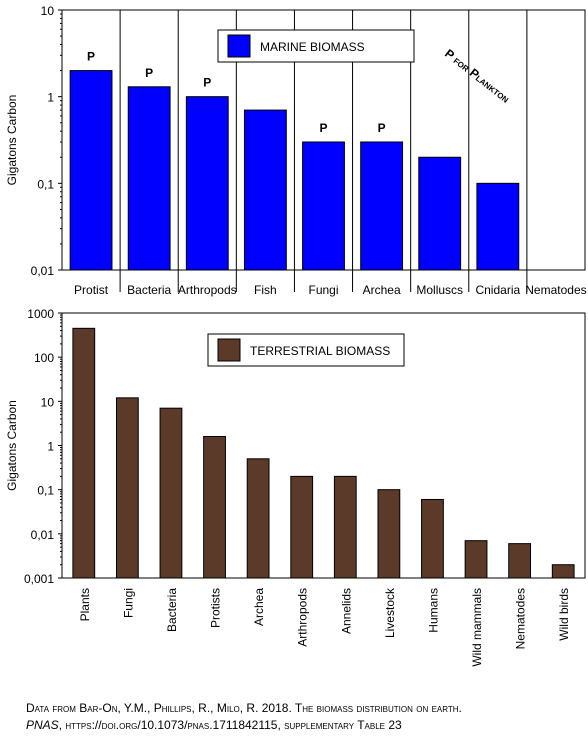 This screenshot has height=743, width=588. What do you see at coordinates (85, 604) in the screenshot?
I see `x-tick-label: Plants` at bounding box center [85, 604].